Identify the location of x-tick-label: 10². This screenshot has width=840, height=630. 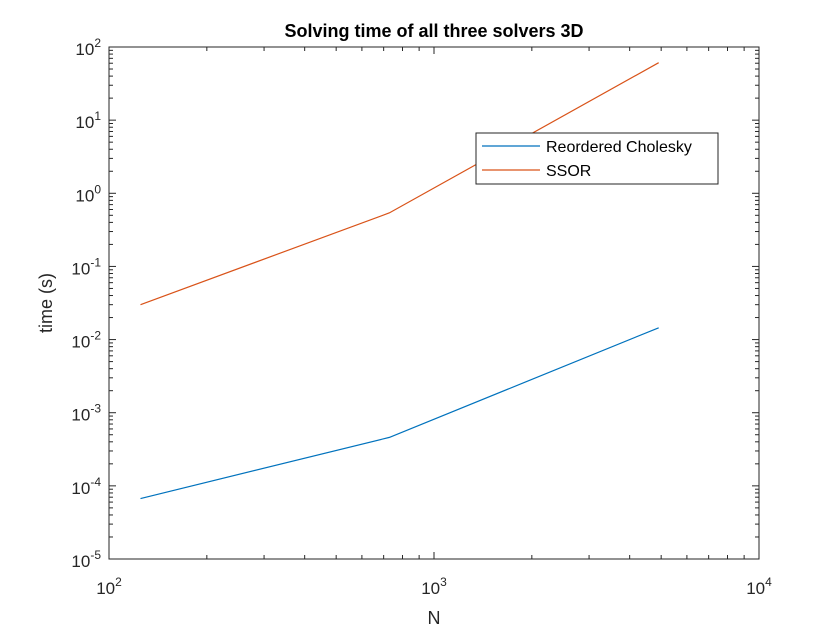
(109, 586).